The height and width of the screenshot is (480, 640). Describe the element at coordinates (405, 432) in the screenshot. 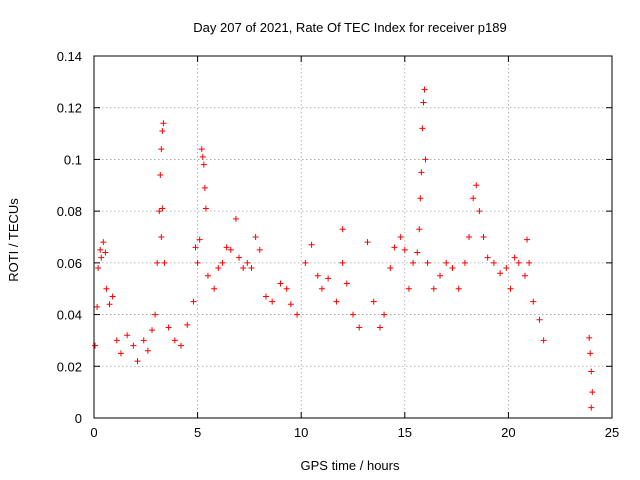

I see `x-tick-label: 15` at that location.